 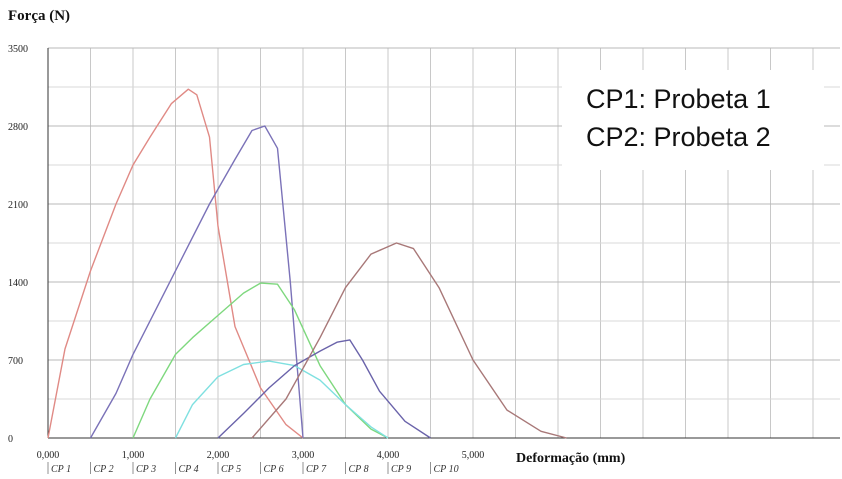 What do you see at coordinates (18, 49) in the screenshot?
I see `y-tick-label: 3500` at bounding box center [18, 49].